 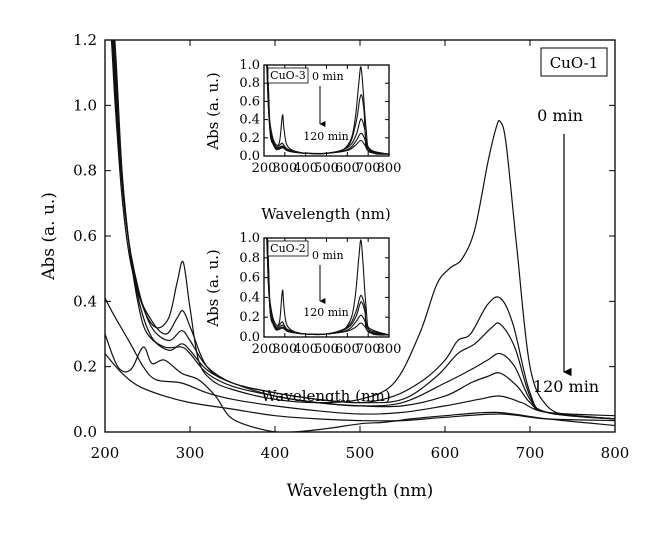 What do you see at coordinates (249, 138) in the screenshot?
I see `inset-cuo-3-y-tick-label: 0.2` at bounding box center [249, 138].